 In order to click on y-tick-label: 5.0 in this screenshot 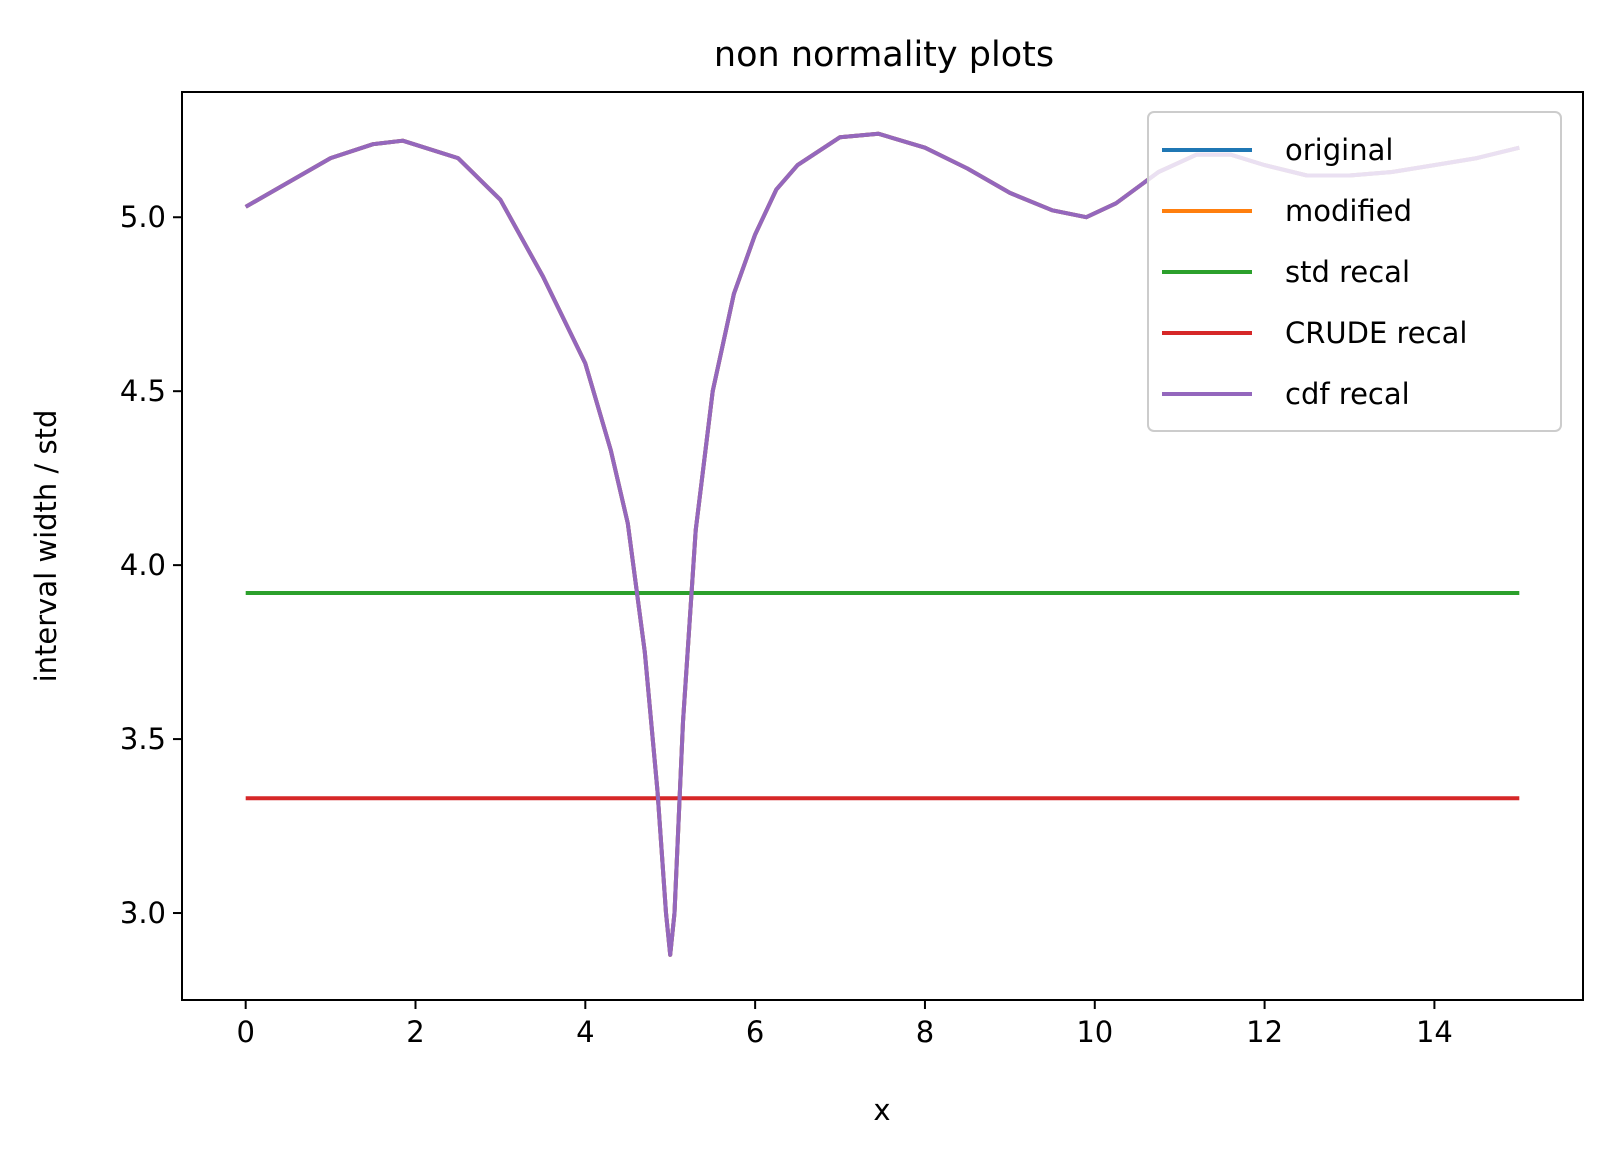, I will do `click(143, 217)`.